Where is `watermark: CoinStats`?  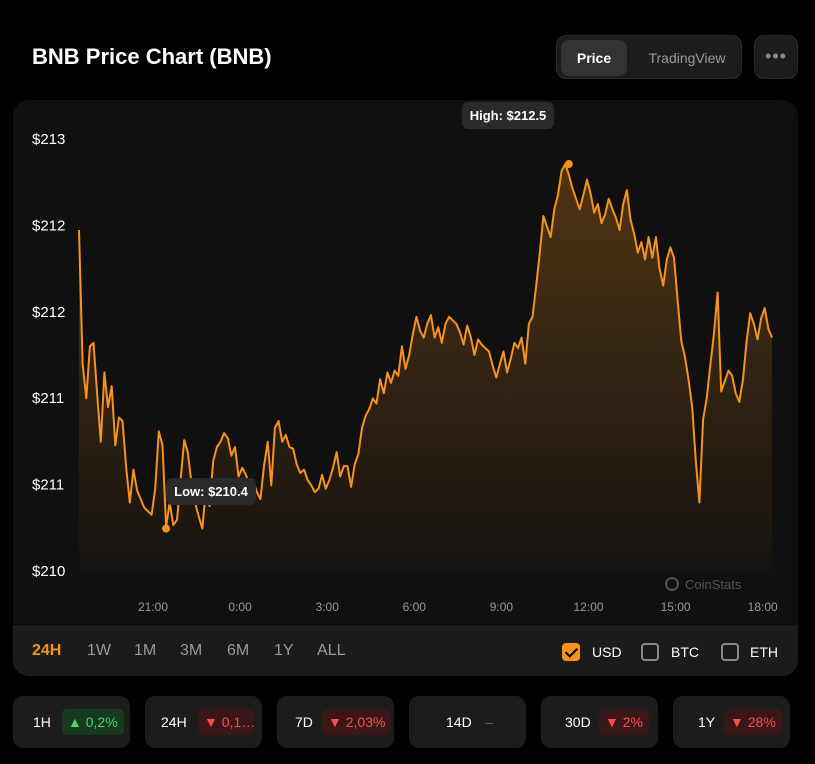 watermark: CoinStats is located at coordinates (703, 584).